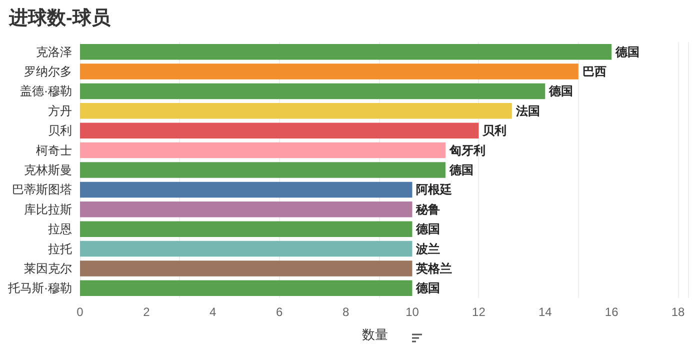 The width and height of the screenshot is (700, 348). What do you see at coordinates (146, 312) in the screenshot?
I see `x-tick-label: 2` at bounding box center [146, 312].